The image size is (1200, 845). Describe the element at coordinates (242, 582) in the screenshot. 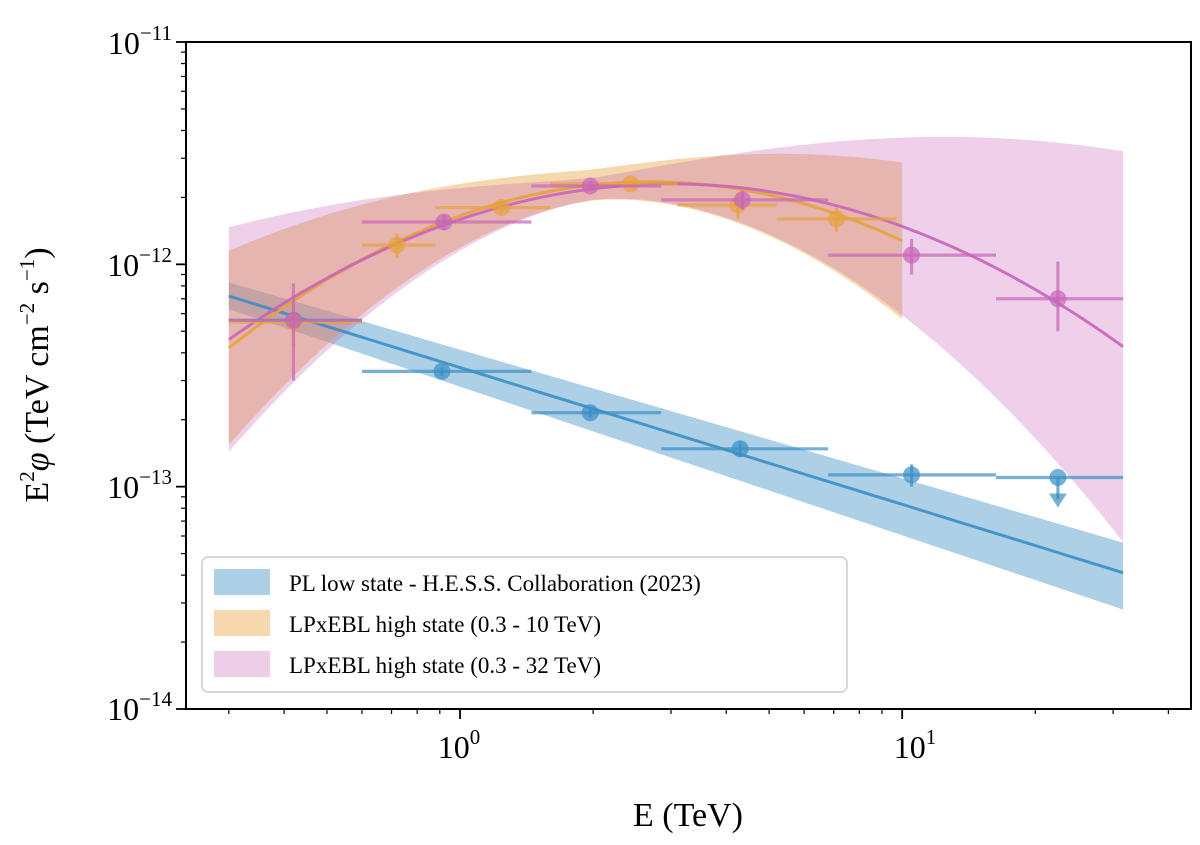

I see `legend-swatch-pl-low` at that location.